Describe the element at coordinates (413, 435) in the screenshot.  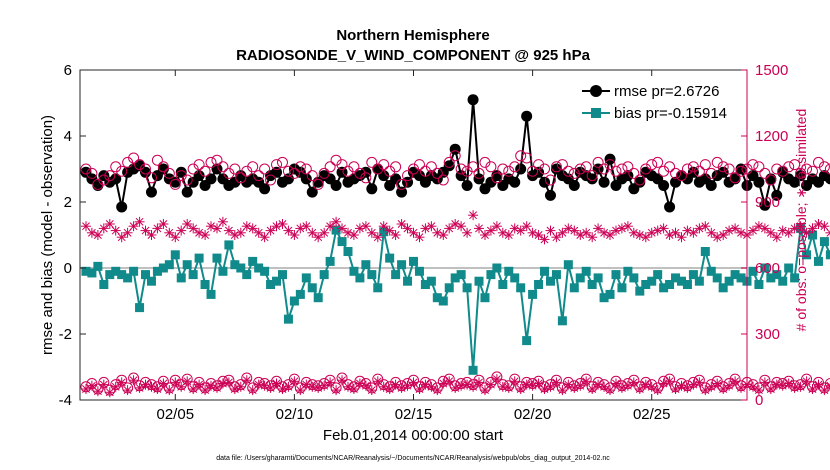
I see `x-axis-label: Feb.01,2014 00:00:00 start` at that location.